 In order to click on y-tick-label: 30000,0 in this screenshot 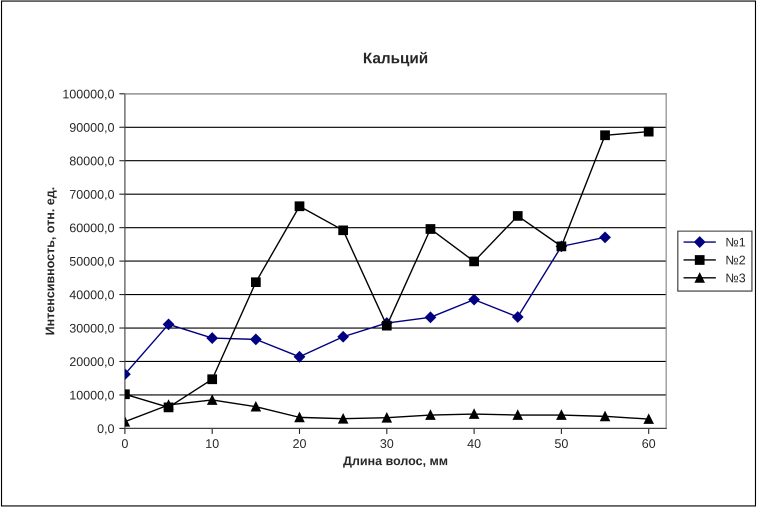, I will do `click(92, 329)`.